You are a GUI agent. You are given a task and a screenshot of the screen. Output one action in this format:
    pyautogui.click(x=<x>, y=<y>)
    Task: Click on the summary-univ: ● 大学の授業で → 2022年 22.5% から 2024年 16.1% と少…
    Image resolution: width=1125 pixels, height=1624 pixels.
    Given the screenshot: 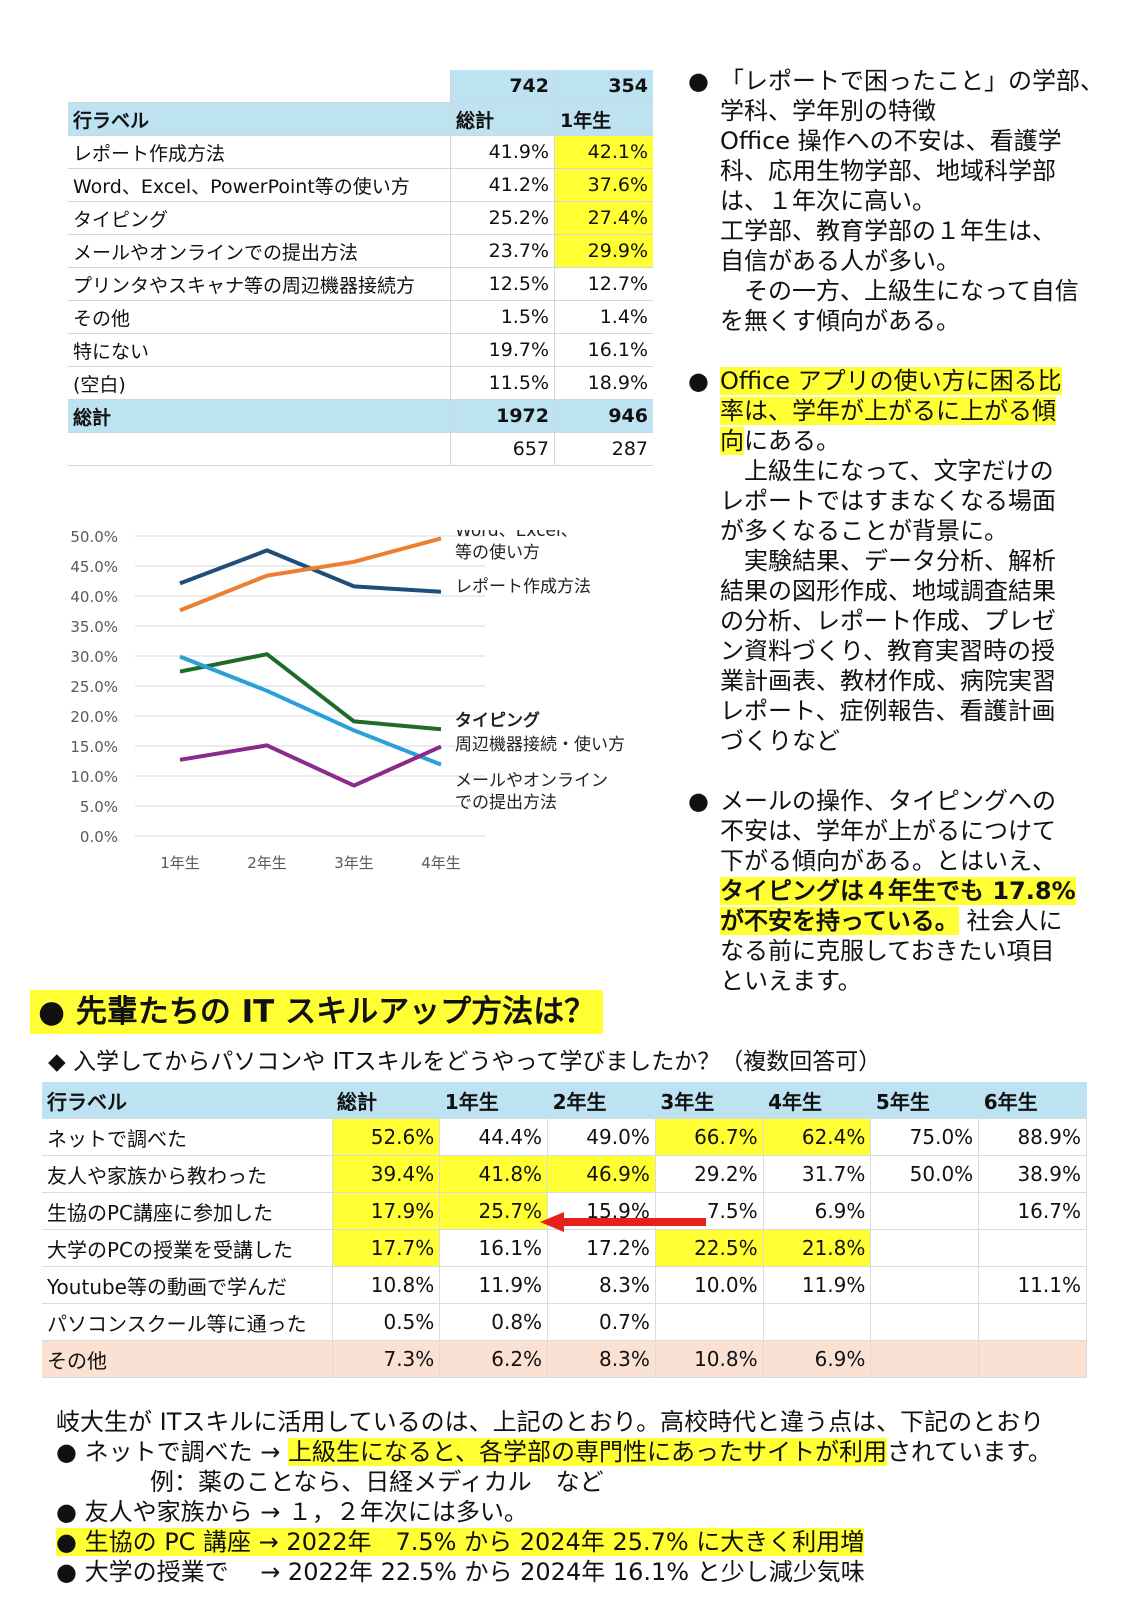 What is the action you would take?
    pyautogui.click(x=460, y=1572)
    